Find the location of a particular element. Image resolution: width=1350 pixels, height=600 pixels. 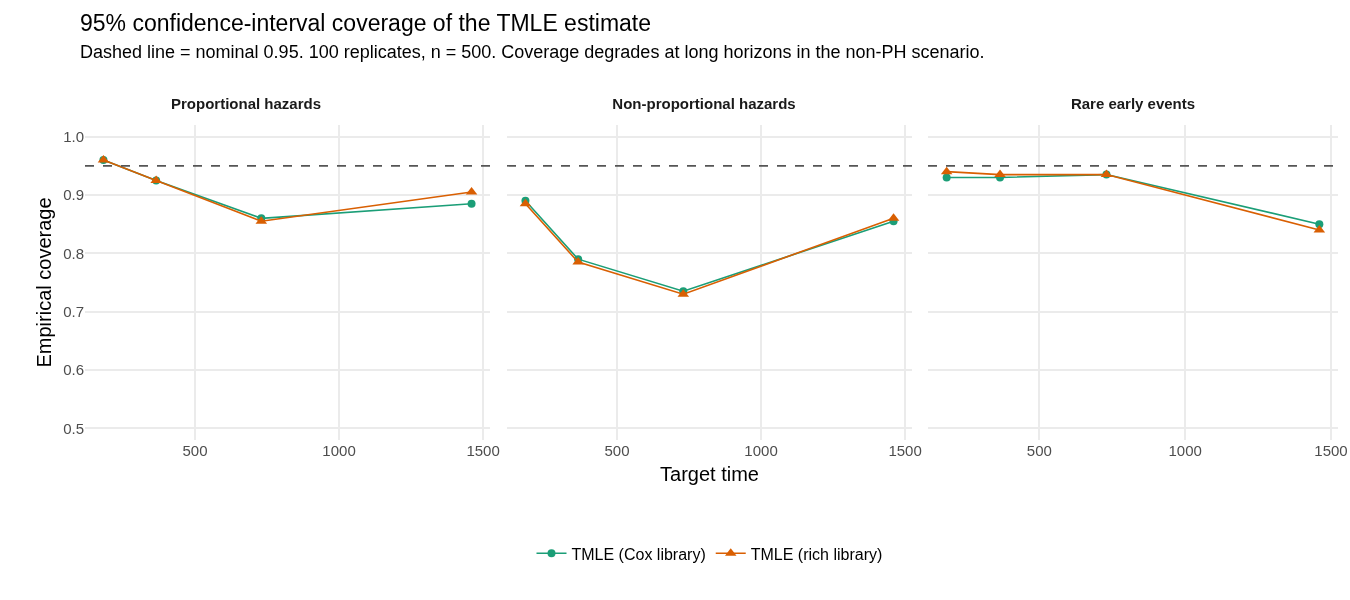

x-axis-title: Target time is located at coordinates (709, 473).